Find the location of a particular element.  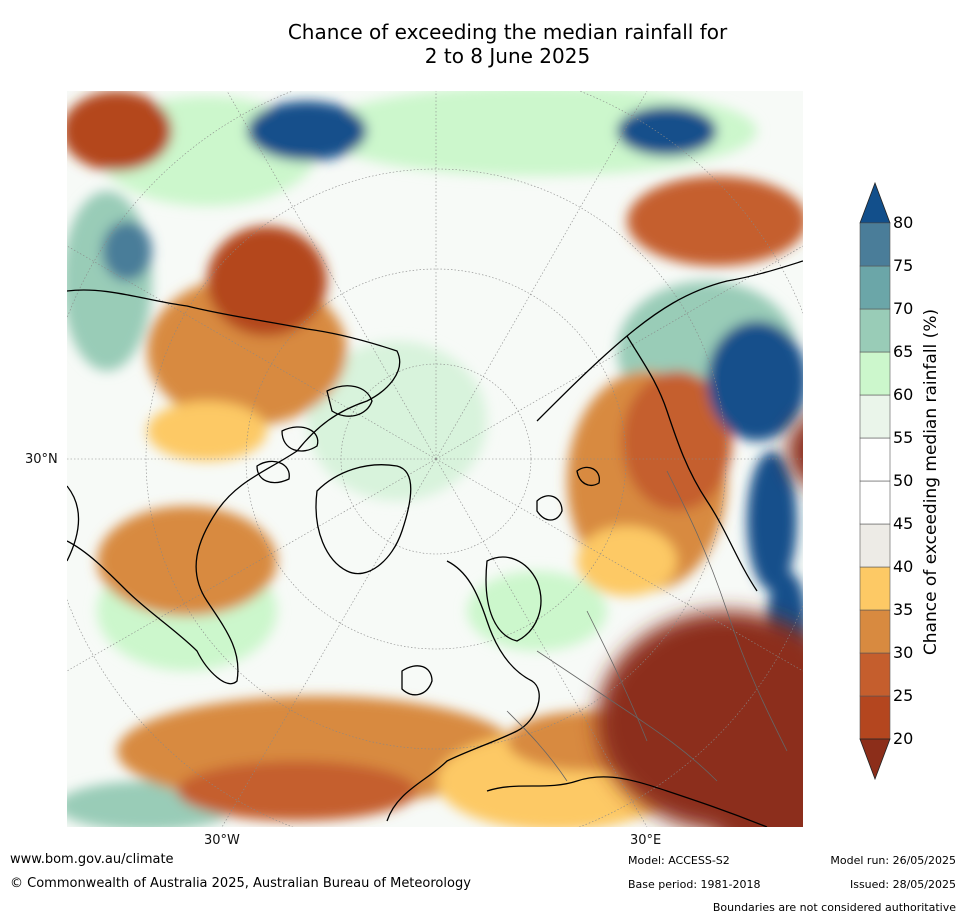

coastline-alaska is located at coordinates (73, 523).